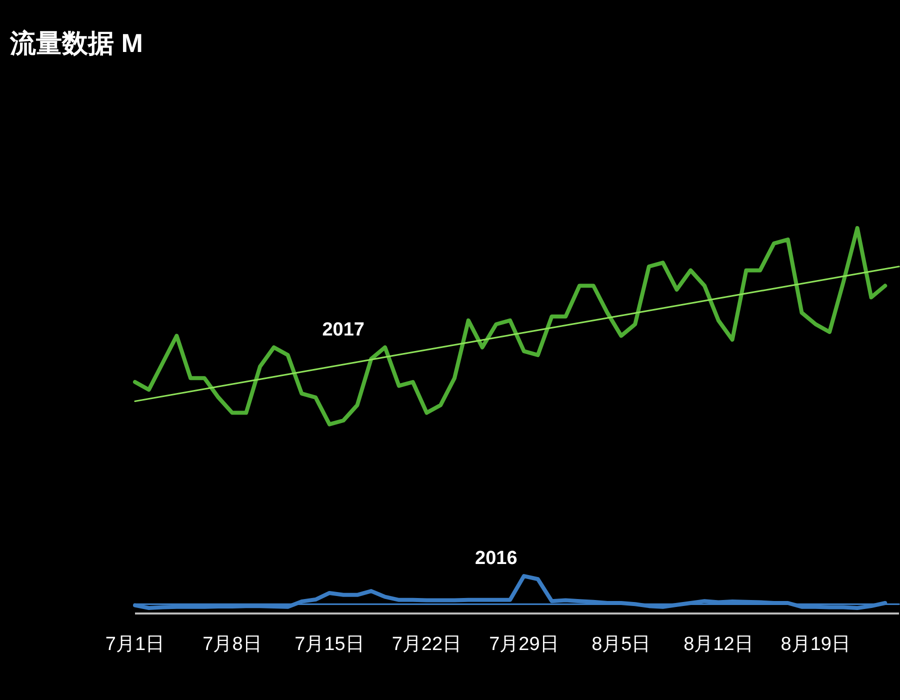  What do you see at coordinates (719, 644) in the screenshot?
I see `x-tick-label: 8月12日` at bounding box center [719, 644].